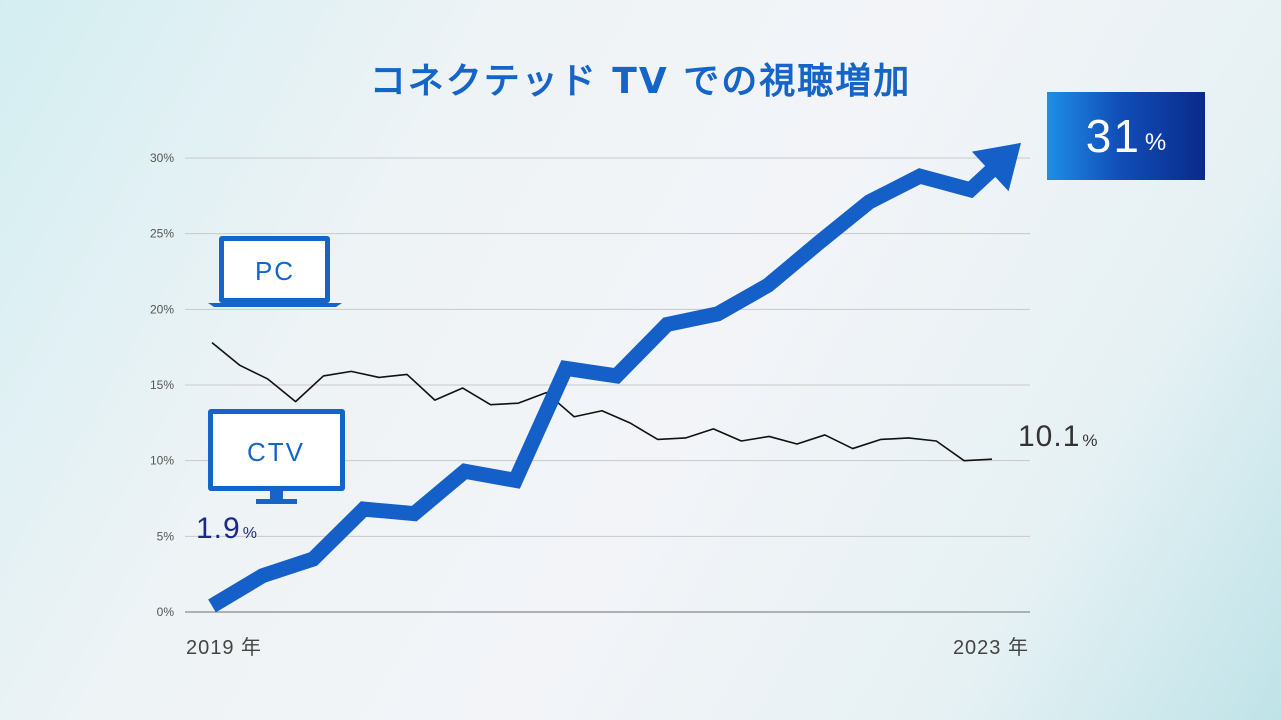 This screenshot has width=1281, height=720. Describe the element at coordinates (224, 647) in the screenshot. I see `x-start-label: 2019 年` at that location.